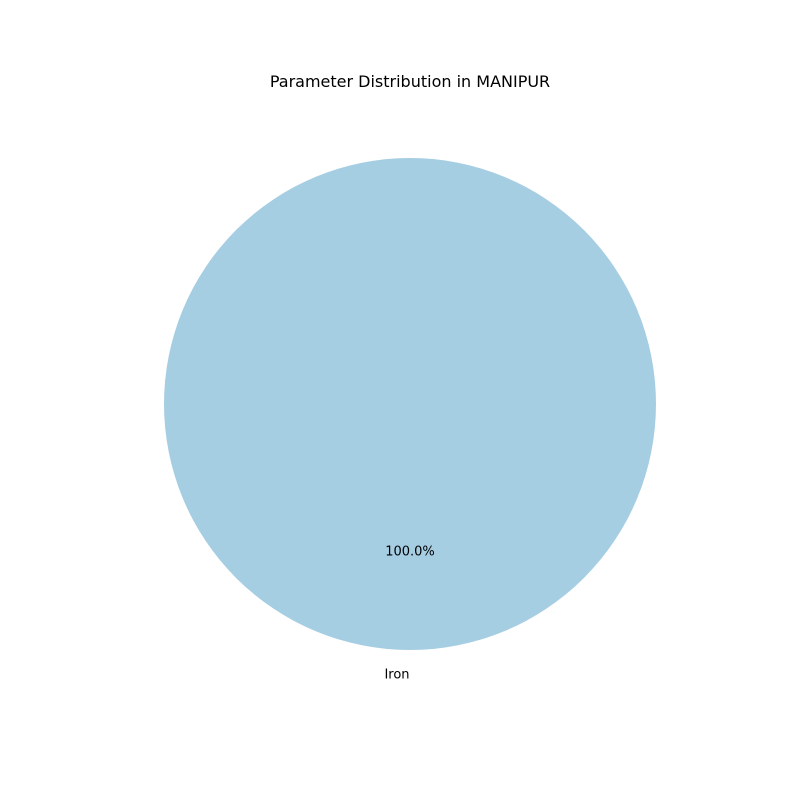 This screenshot has height=800, width=800. I want to click on slice-category-label: Iron, so click(396, 675).